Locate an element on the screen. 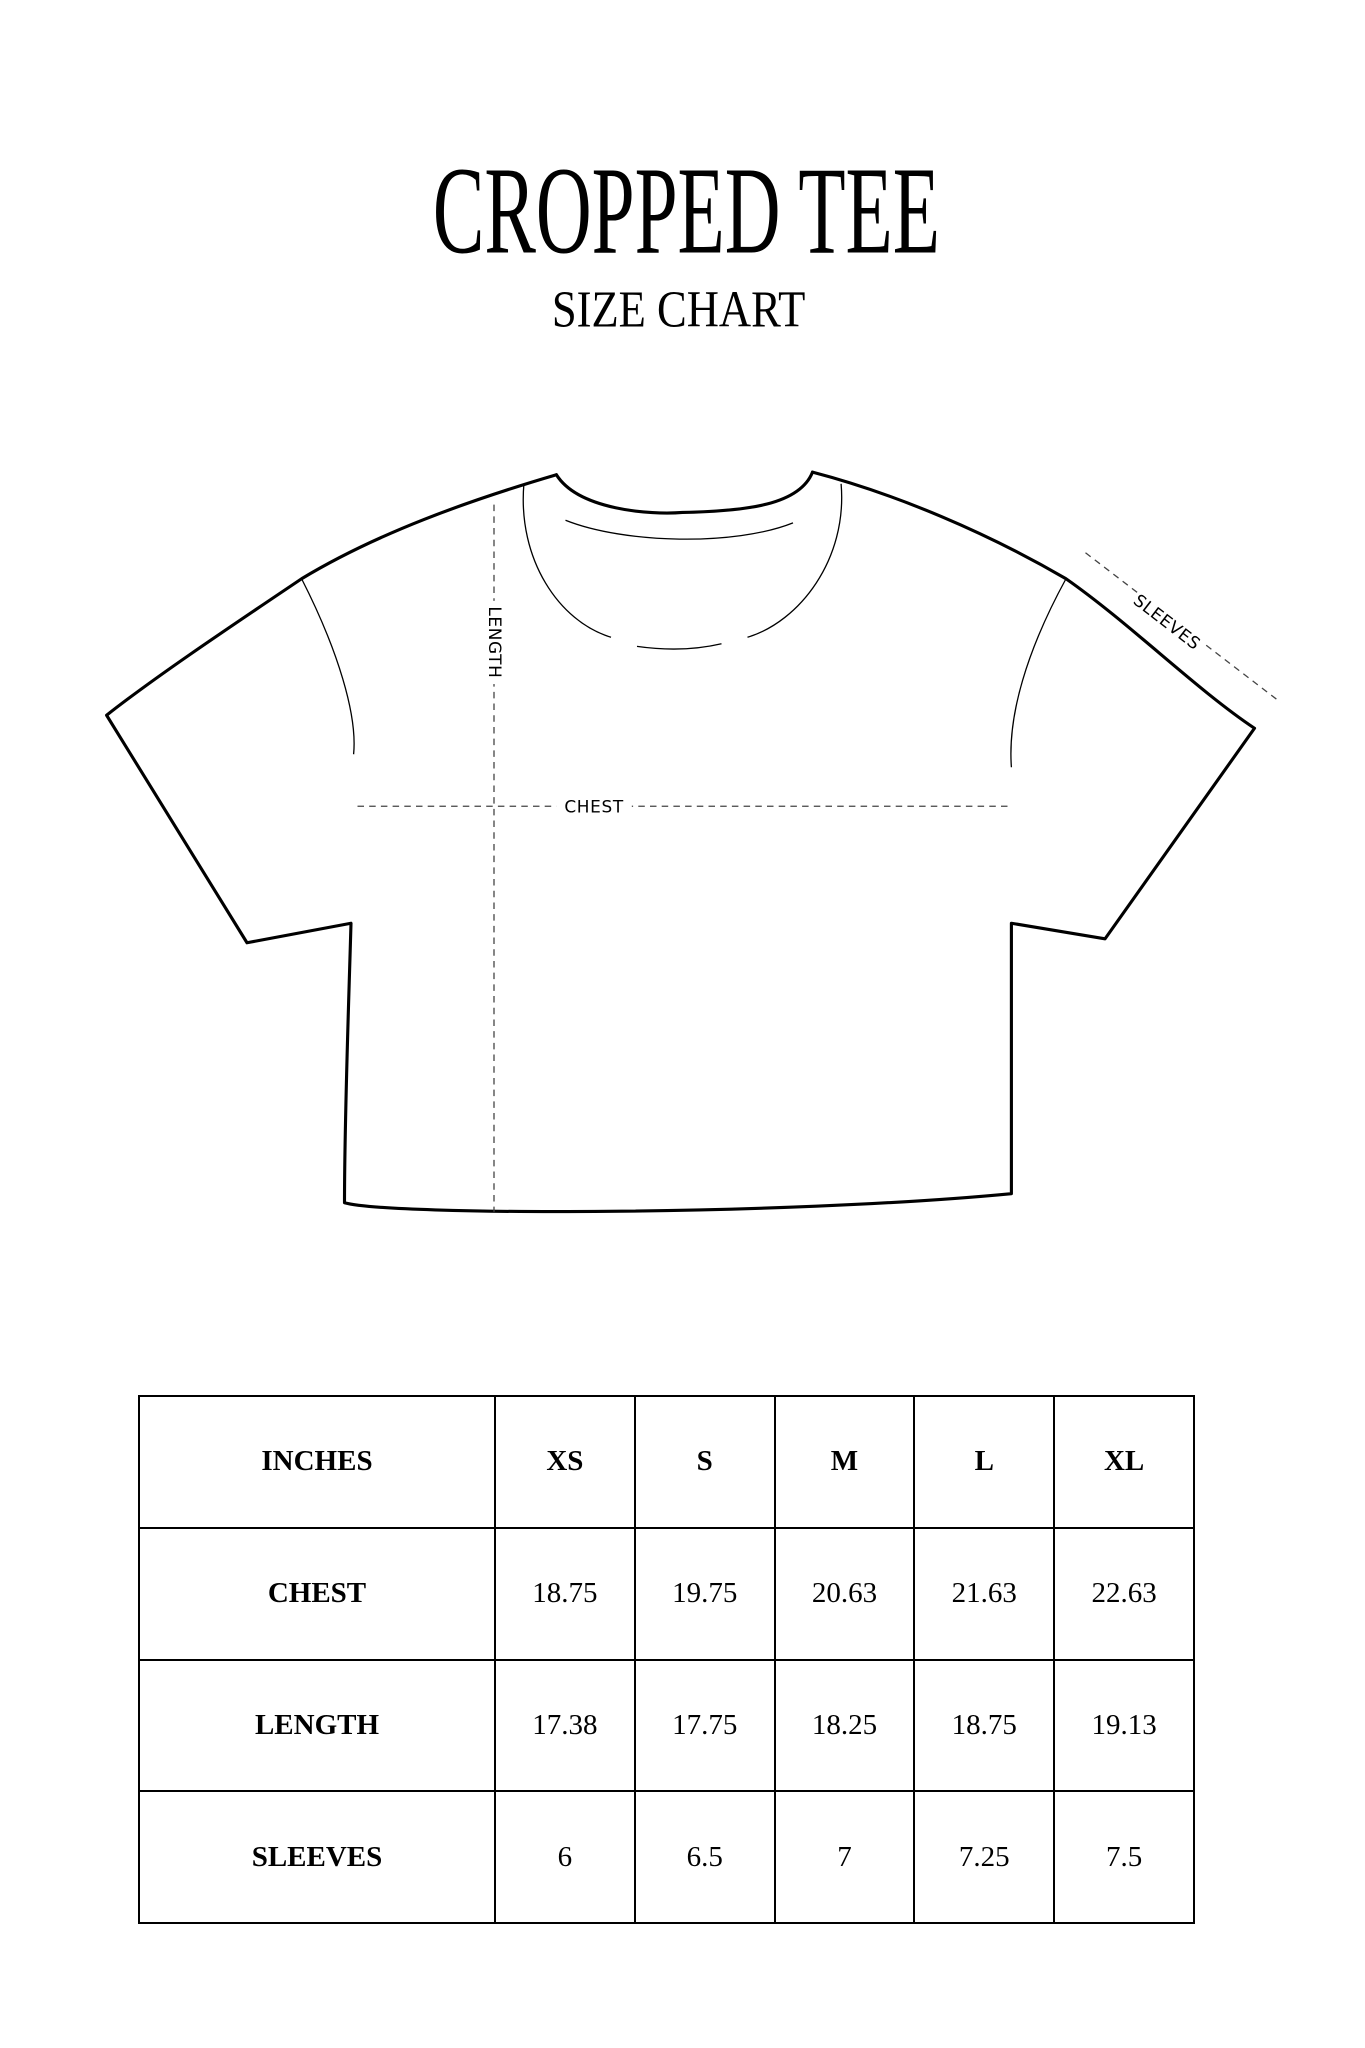 The image size is (1365, 2048). header-cell: S is located at coordinates (704, 1462).